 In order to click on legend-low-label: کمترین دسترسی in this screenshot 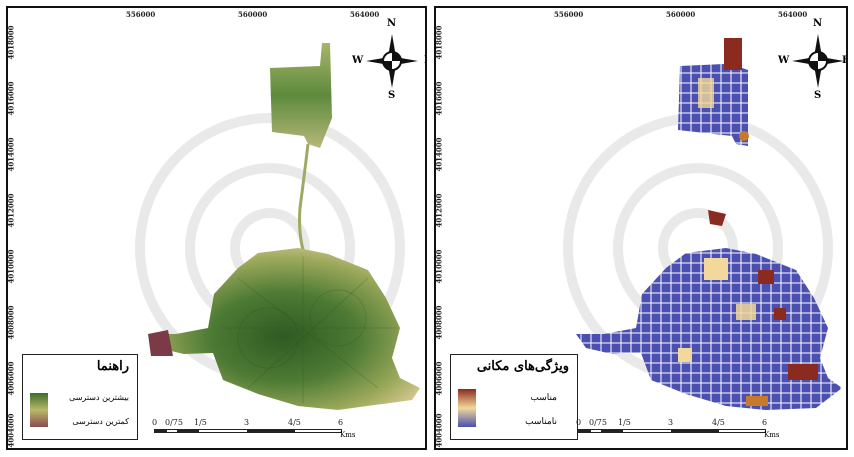, I will do `click(100, 421)`.